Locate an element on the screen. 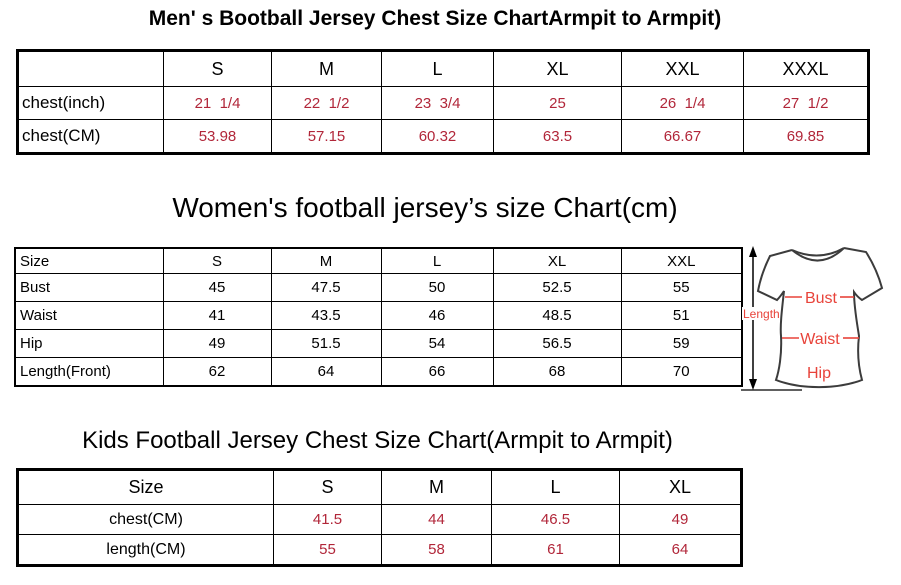  womens-bust-row: Bust 45 47.5 50 52.5 55 is located at coordinates (378, 287).